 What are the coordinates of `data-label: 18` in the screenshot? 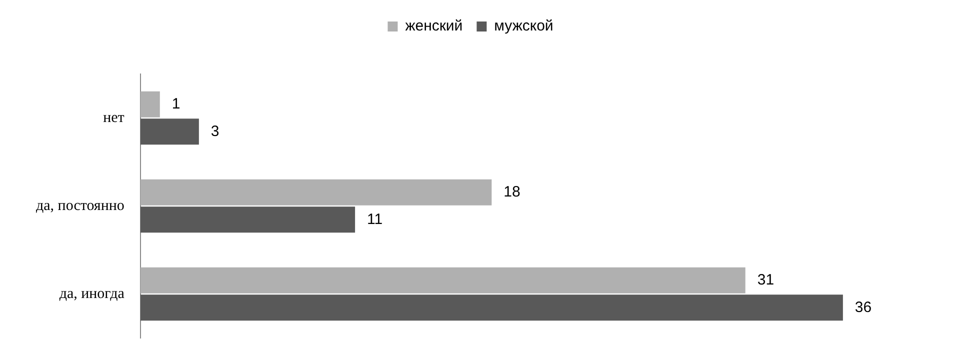 It's located at (512, 192).